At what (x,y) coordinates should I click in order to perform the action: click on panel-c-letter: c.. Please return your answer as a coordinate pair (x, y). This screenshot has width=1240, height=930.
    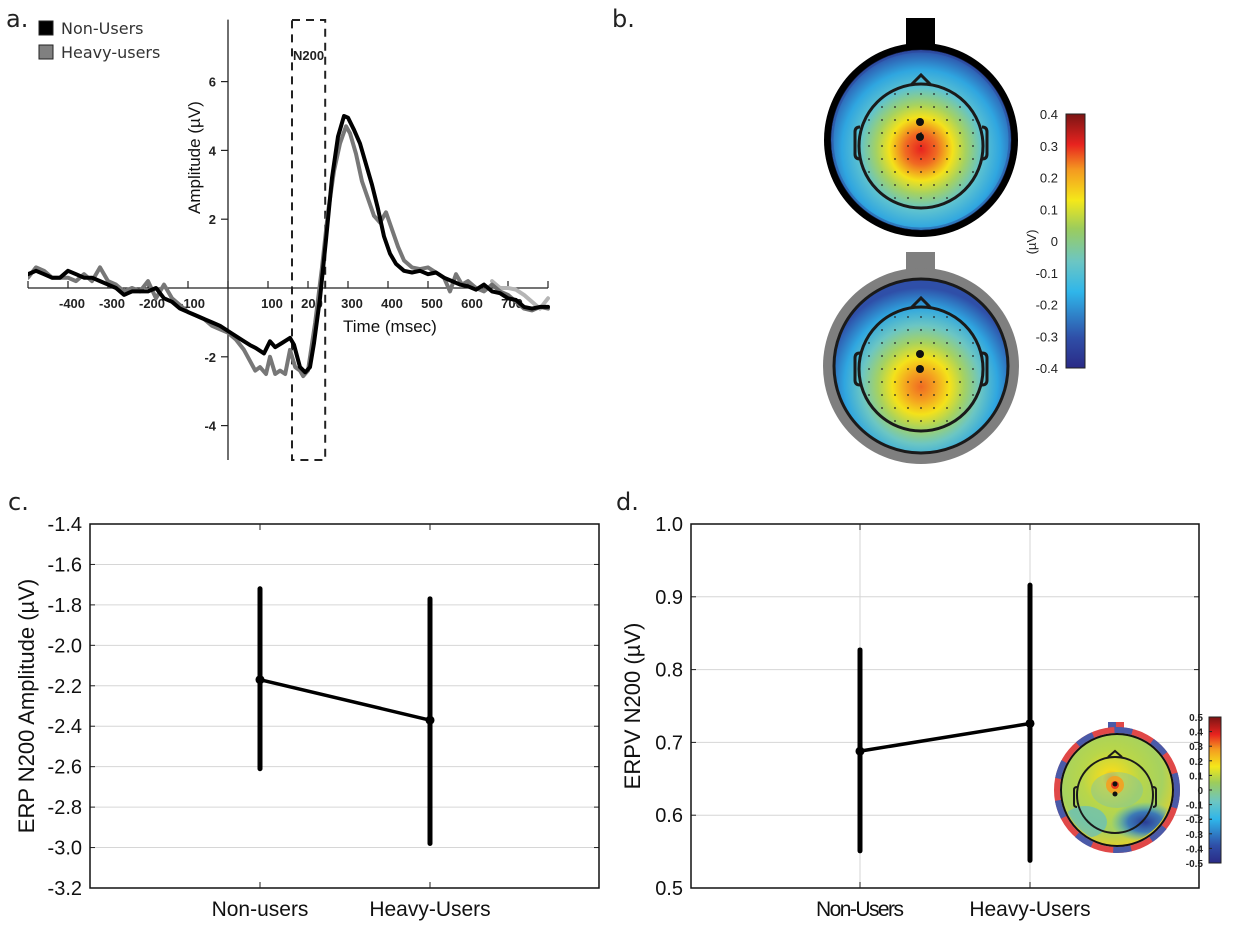
    Looking at the image, I should click on (18, 502).